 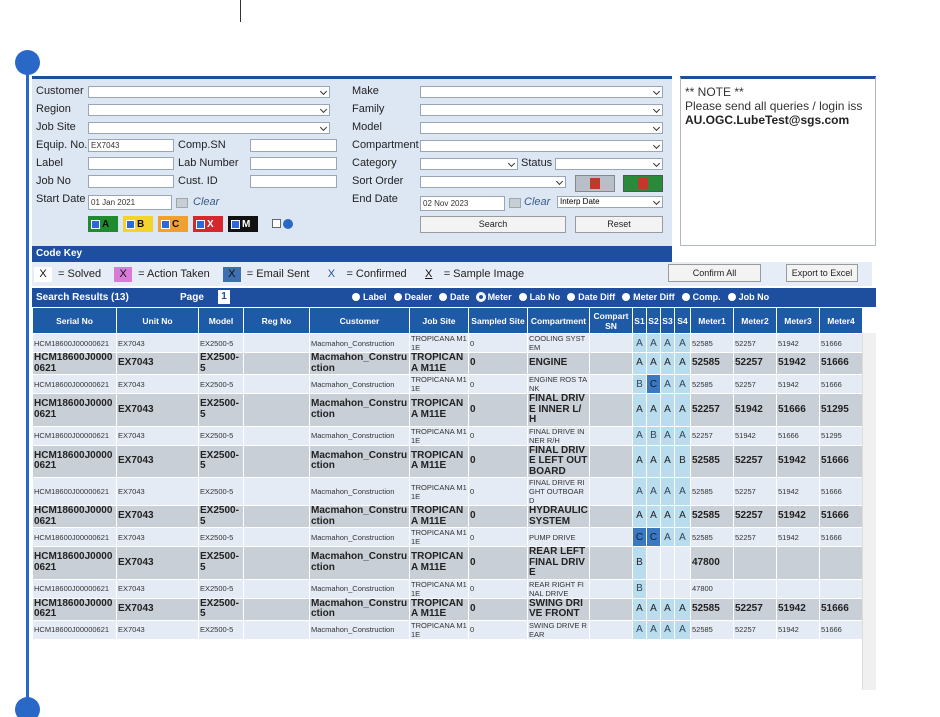 What do you see at coordinates (648, 297) in the screenshot?
I see `sort-radio: Meter Diff` at bounding box center [648, 297].